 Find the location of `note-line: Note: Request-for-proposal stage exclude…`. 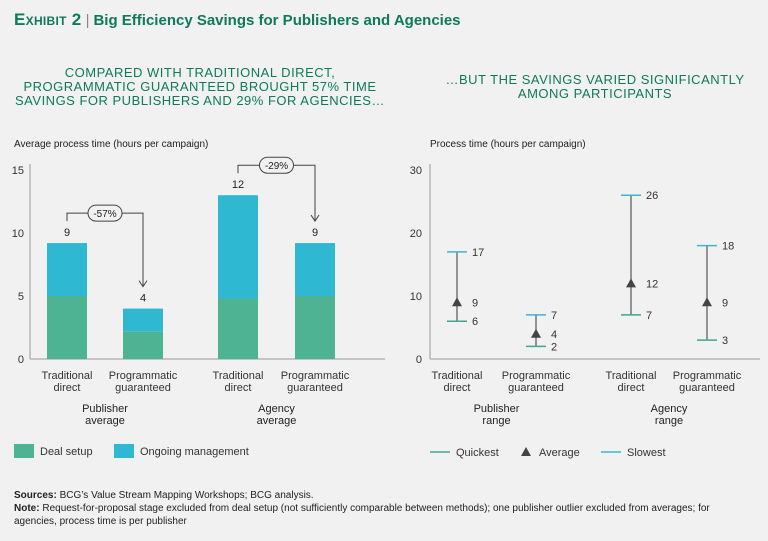

note-line: Note: Request-for-proposal stage exclude… is located at coordinates (384, 515).